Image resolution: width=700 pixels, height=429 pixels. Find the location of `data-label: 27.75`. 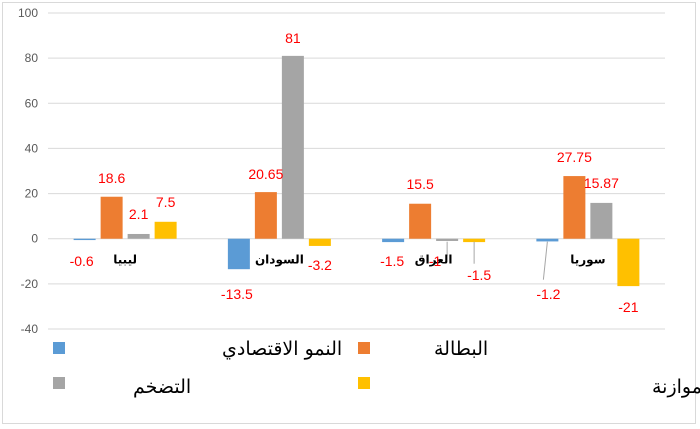

data-label: 27.75 is located at coordinates (574, 157).